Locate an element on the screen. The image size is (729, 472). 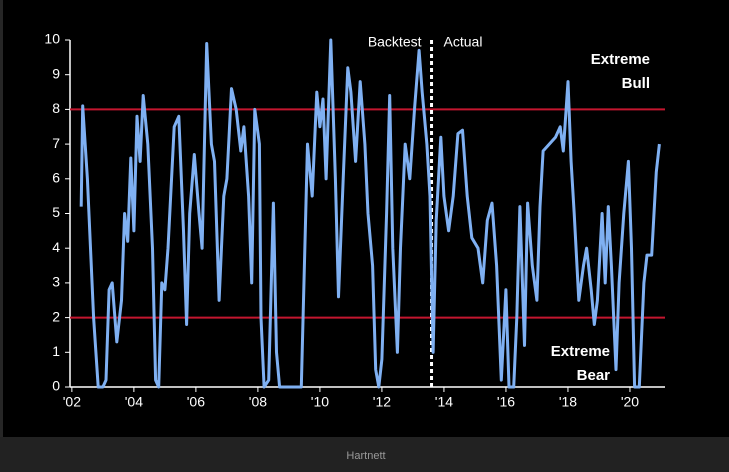
y-tick-label: 7 is located at coordinates (56, 143).